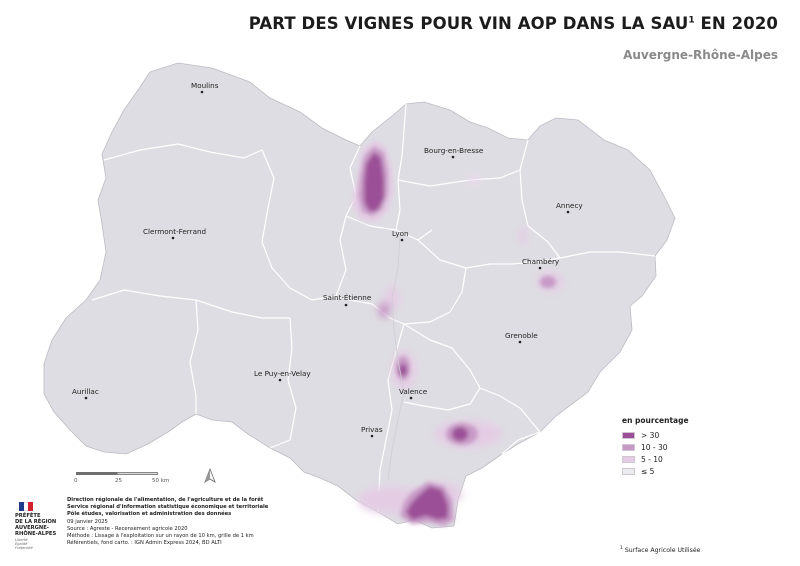  Describe the element at coordinates (660, 550) in the screenshot. I see `footnote: 1 Surface Agricole Utilisée` at that location.